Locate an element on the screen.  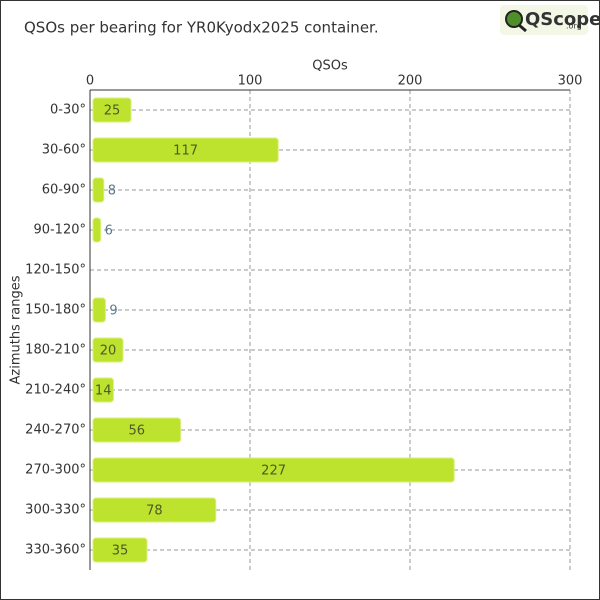
y-tick-label: 0-30° is located at coordinates (68, 110).